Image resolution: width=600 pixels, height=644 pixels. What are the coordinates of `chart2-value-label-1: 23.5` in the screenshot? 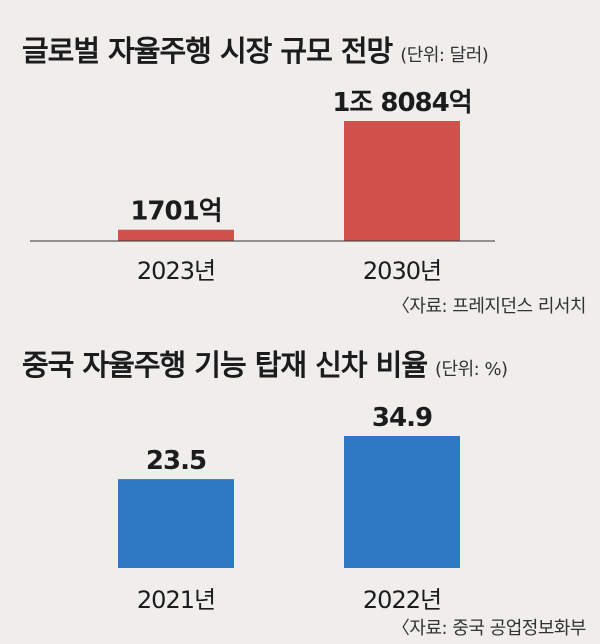 It's located at (176, 461).